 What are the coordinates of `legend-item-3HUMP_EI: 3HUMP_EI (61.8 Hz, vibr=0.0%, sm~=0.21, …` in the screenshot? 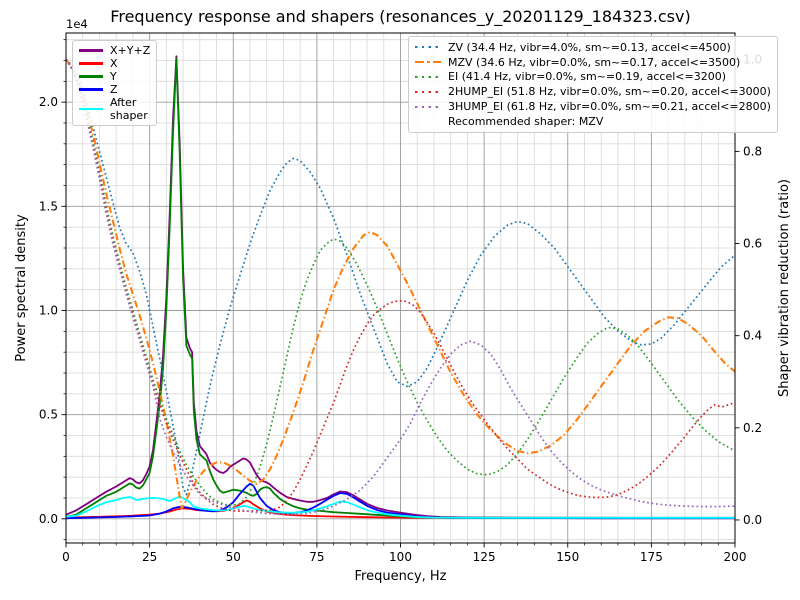 It's located at (593, 106).